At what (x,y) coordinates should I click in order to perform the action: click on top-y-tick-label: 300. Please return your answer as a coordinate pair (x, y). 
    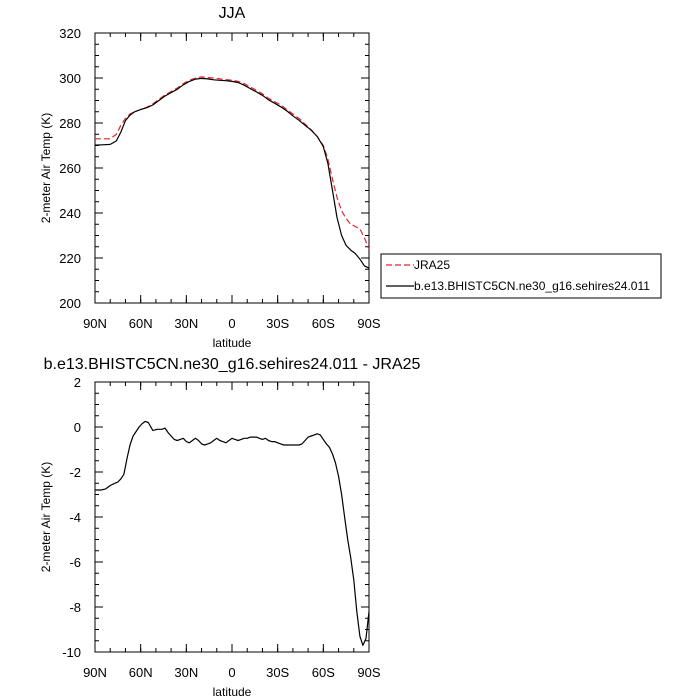
    Looking at the image, I should click on (70, 78).